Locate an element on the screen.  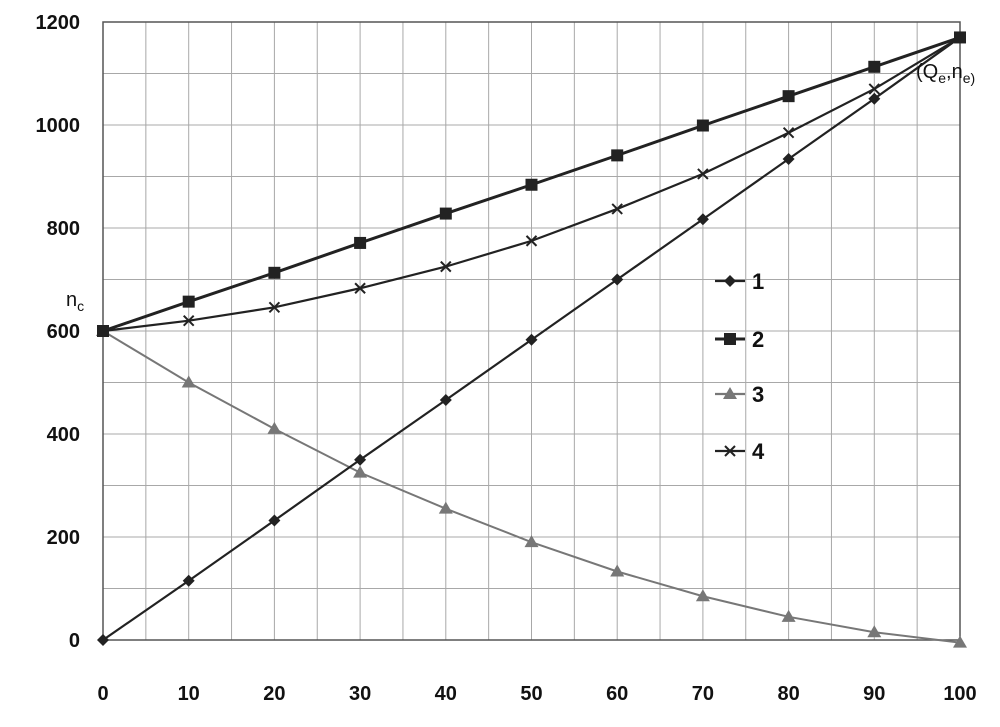
y-tick-label: 200 is located at coordinates (63, 538).